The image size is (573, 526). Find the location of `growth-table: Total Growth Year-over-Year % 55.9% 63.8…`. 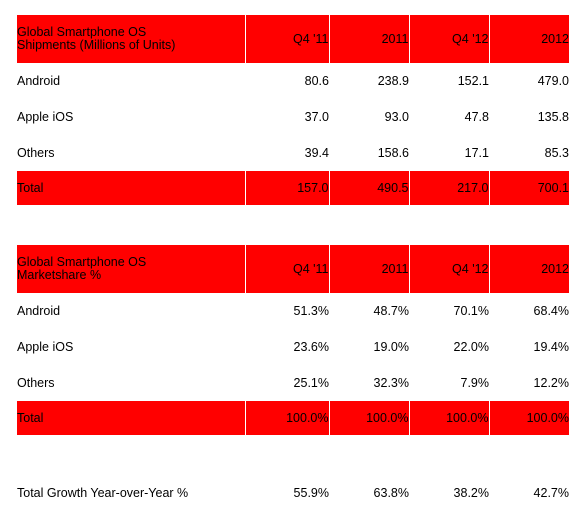

growth-table: Total Growth Year-over-Year % 55.9% 63.8… is located at coordinates (293, 493).